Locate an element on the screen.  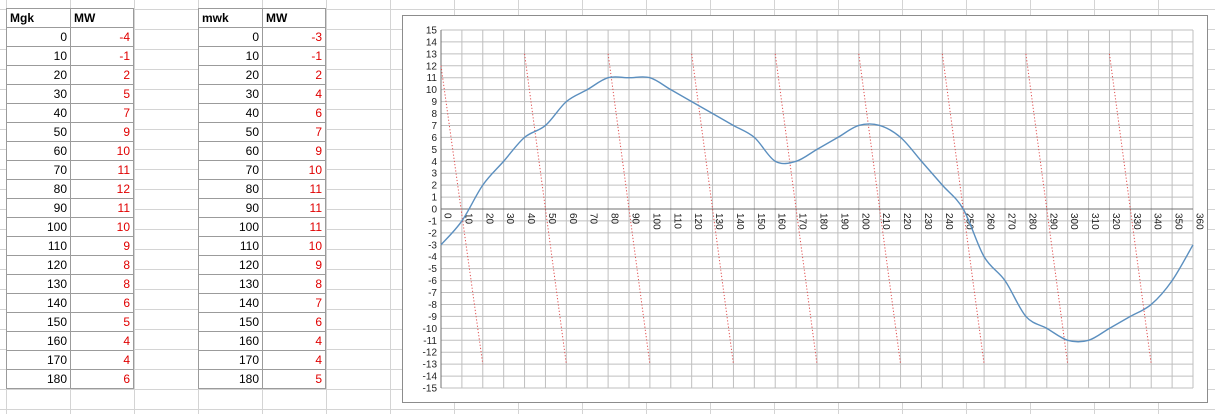
table-row: 180 5 is located at coordinates (262, 379).